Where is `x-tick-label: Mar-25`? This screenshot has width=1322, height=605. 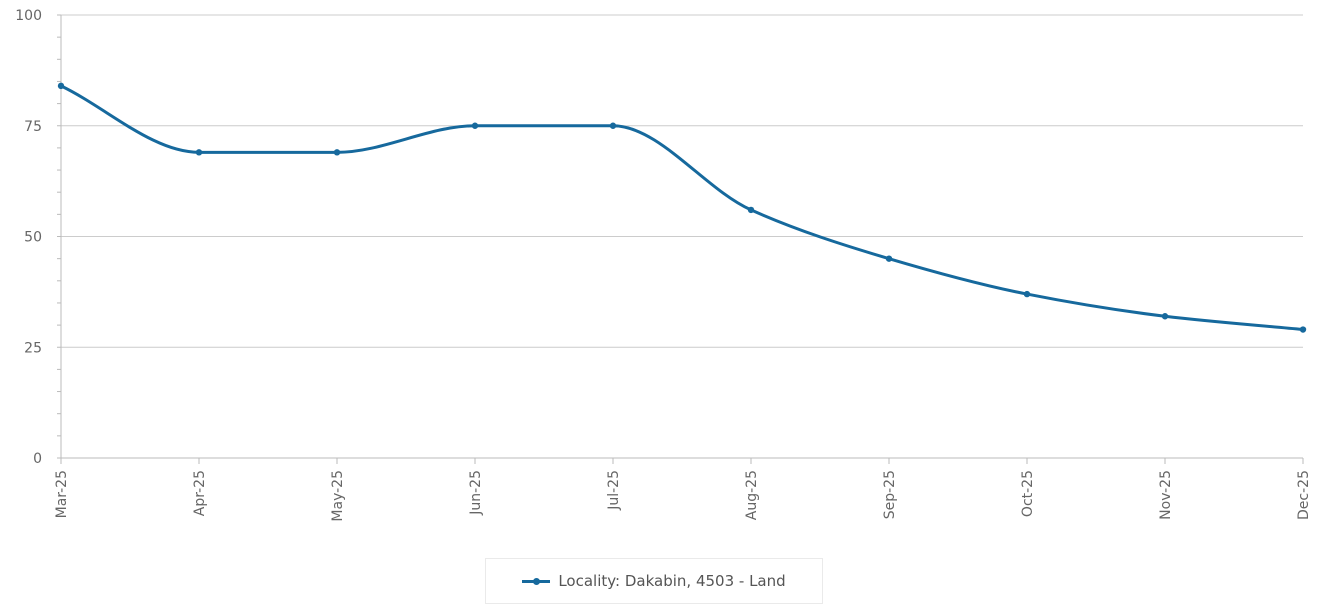
x-tick-label: Mar-25 is located at coordinates (62, 494).